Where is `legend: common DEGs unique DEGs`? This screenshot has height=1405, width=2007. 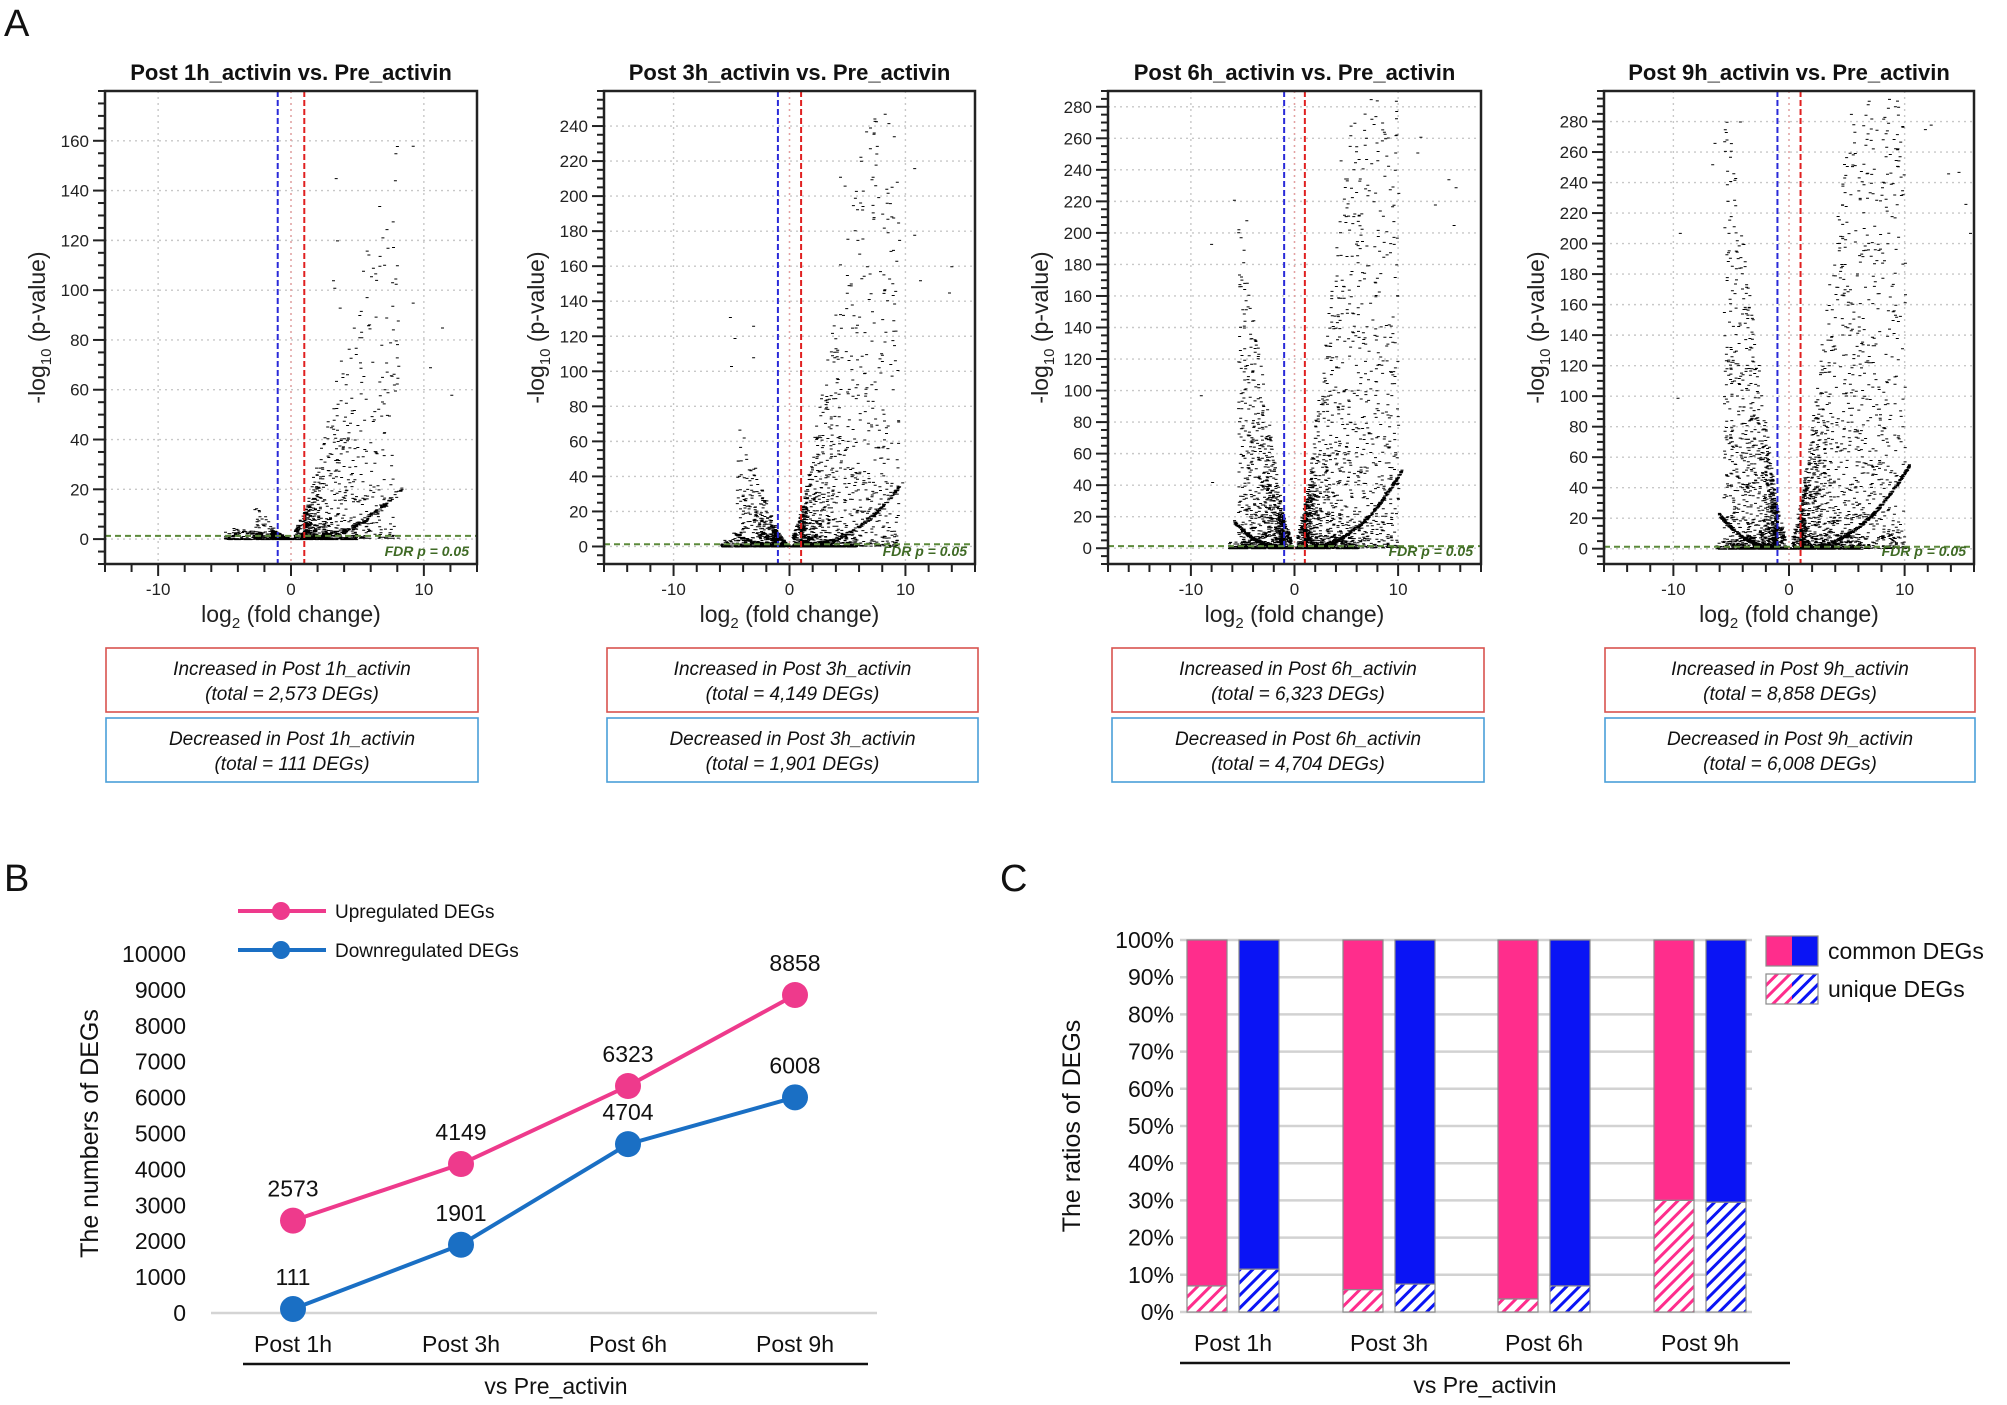
legend: common DEGs unique DEGs is located at coordinates (1874, 970).